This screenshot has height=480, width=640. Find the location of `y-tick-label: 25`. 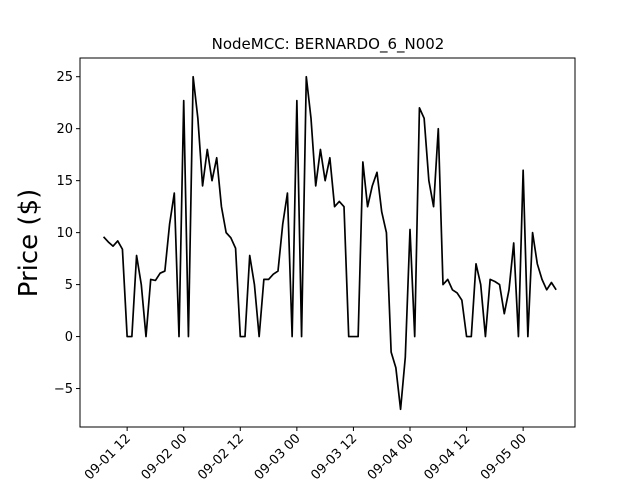

y-tick-label: 25 is located at coordinates (64, 77).